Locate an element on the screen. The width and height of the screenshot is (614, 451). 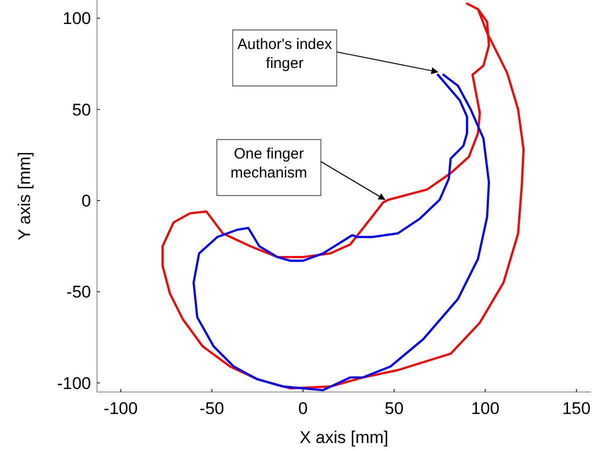
annotation: One finger mechanism is located at coordinates (269, 164).